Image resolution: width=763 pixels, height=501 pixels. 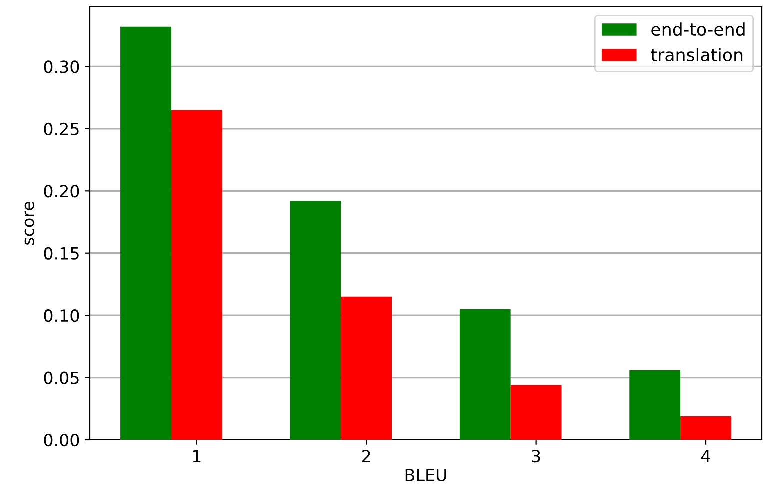 What do you see at coordinates (426, 475) in the screenshot?
I see `x-axis-title: BLEU` at bounding box center [426, 475].